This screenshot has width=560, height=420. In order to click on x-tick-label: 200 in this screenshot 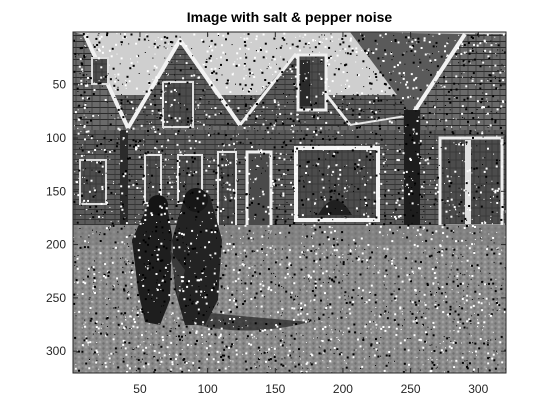, I will do `click(343, 389)`.